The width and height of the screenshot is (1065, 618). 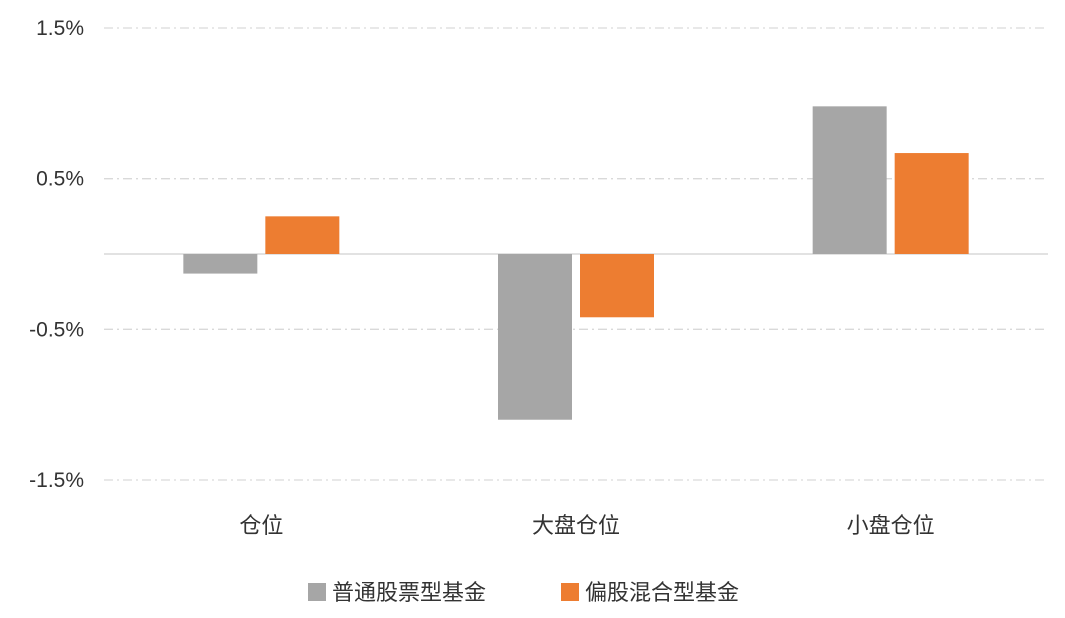 I want to click on legend-label: 普通股票型基金, so click(x=409, y=593).